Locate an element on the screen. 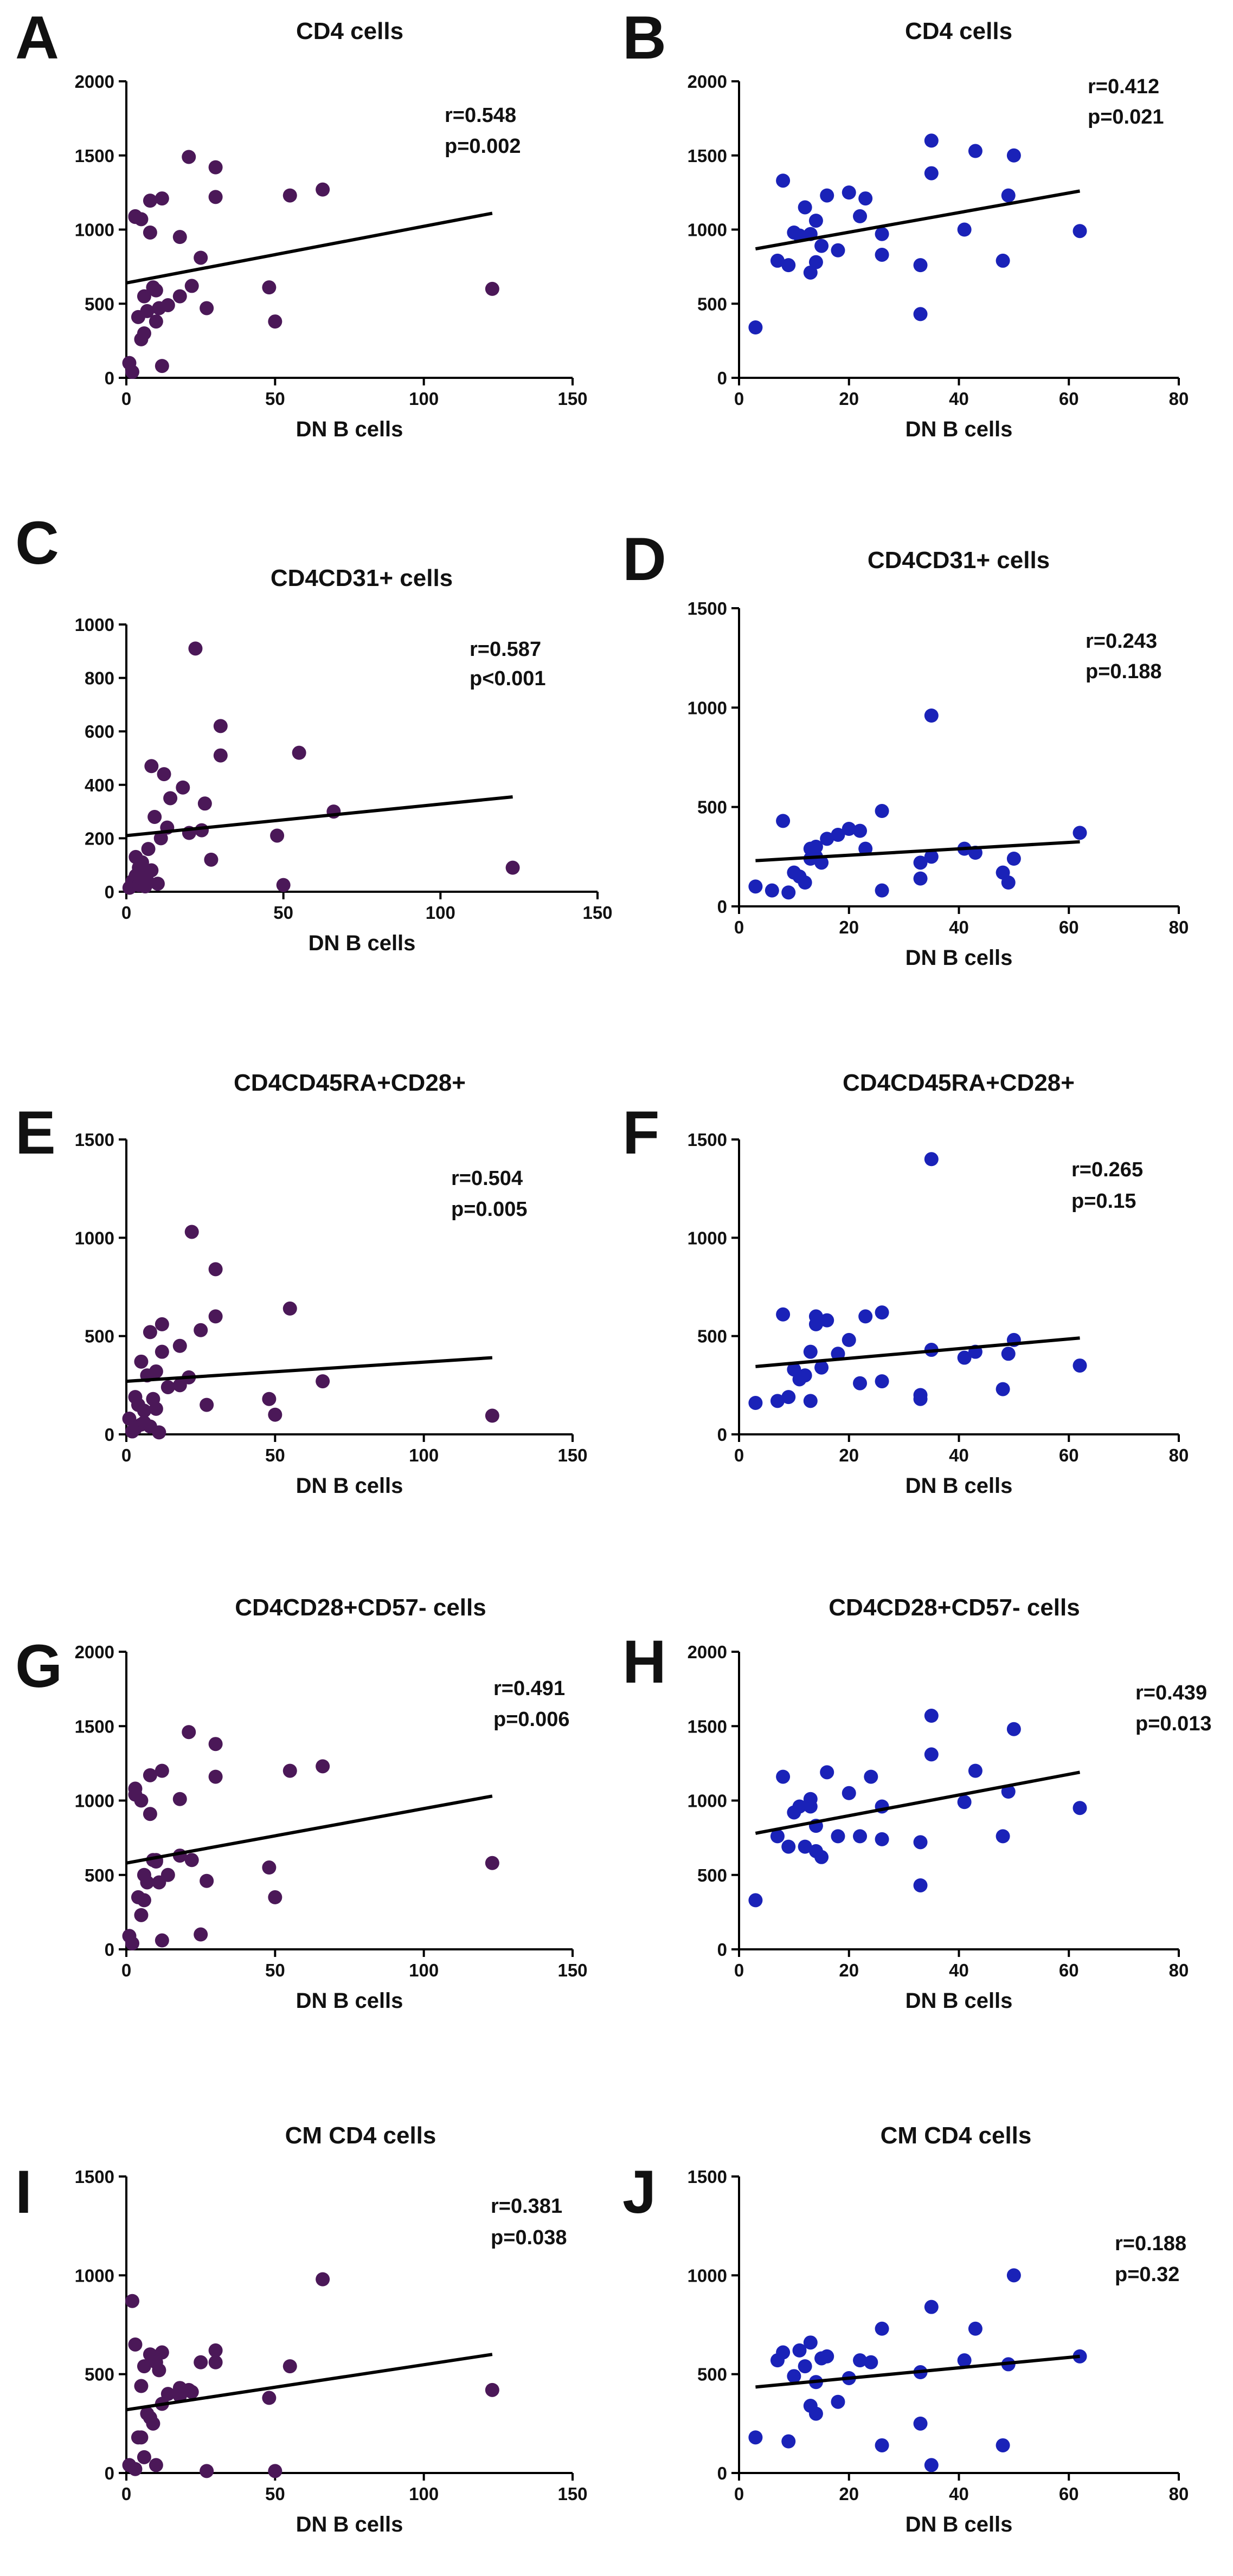  p-value: p=0.32 is located at coordinates (1147, 2274).